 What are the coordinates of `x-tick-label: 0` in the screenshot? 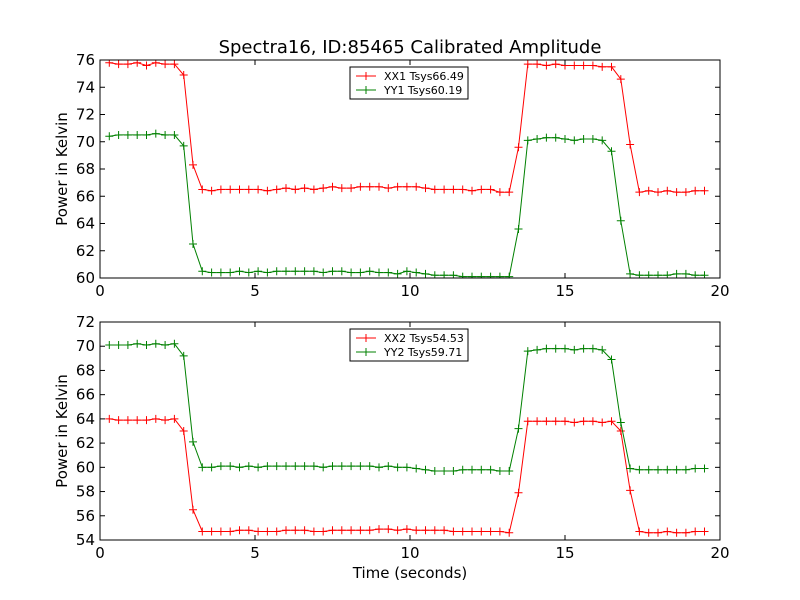 It's located at (100, 553).